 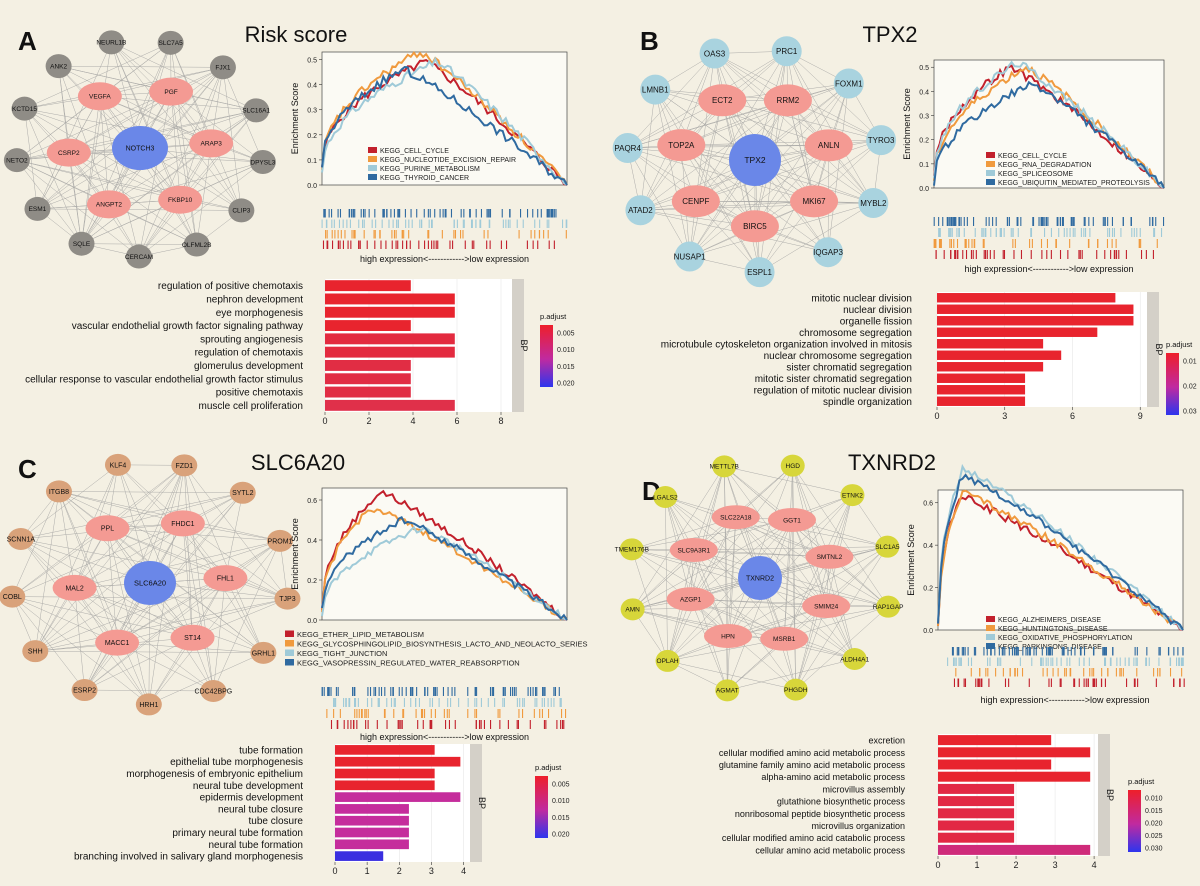 What do you see at coordinates (881, 140) in the screenshot?
I see `node-label: TYRO3` at bounding box center [881, 140].